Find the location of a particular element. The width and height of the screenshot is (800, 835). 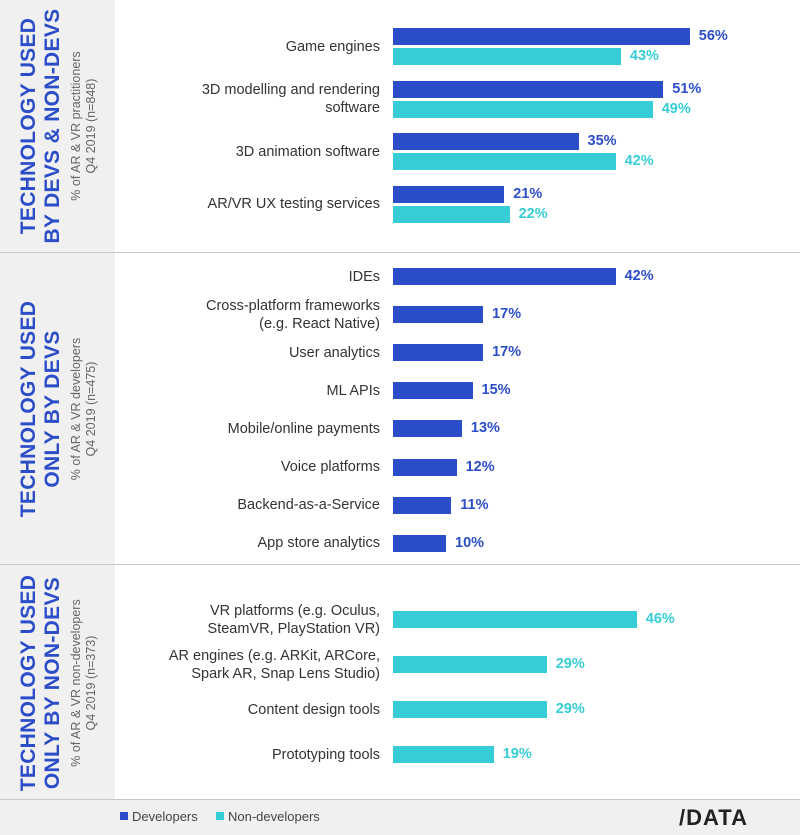

category-label-line: ML APIs is located at coordinates (353, 390).